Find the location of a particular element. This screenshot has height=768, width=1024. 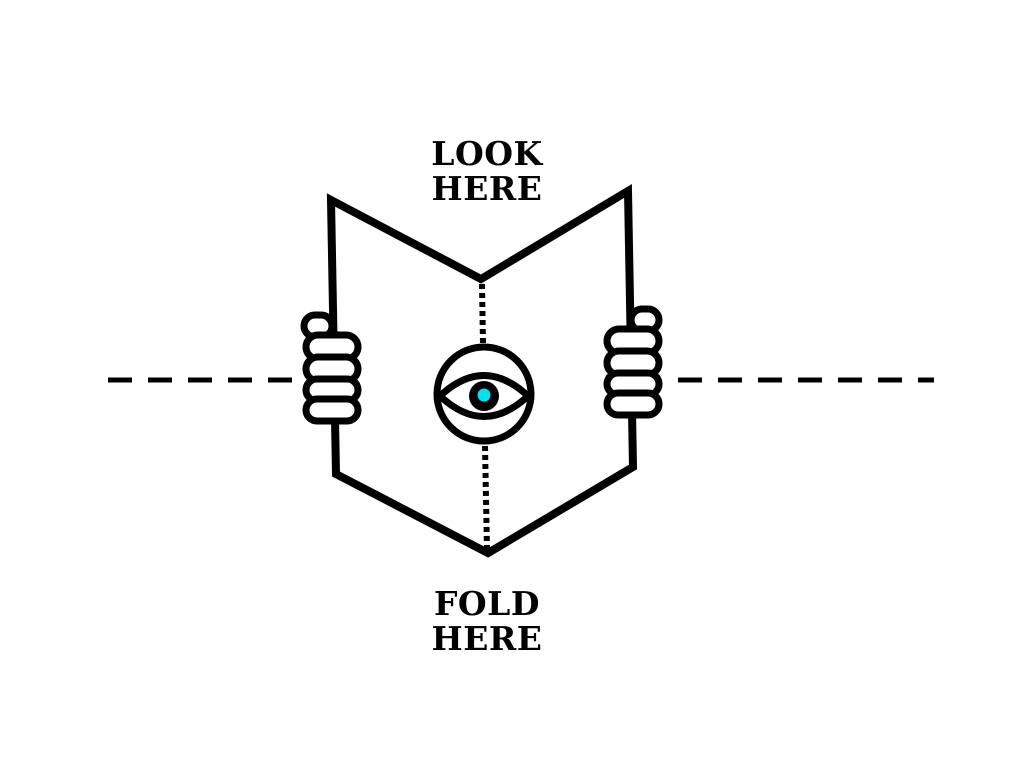

book-spine-top is located at coordinates (482, 314).